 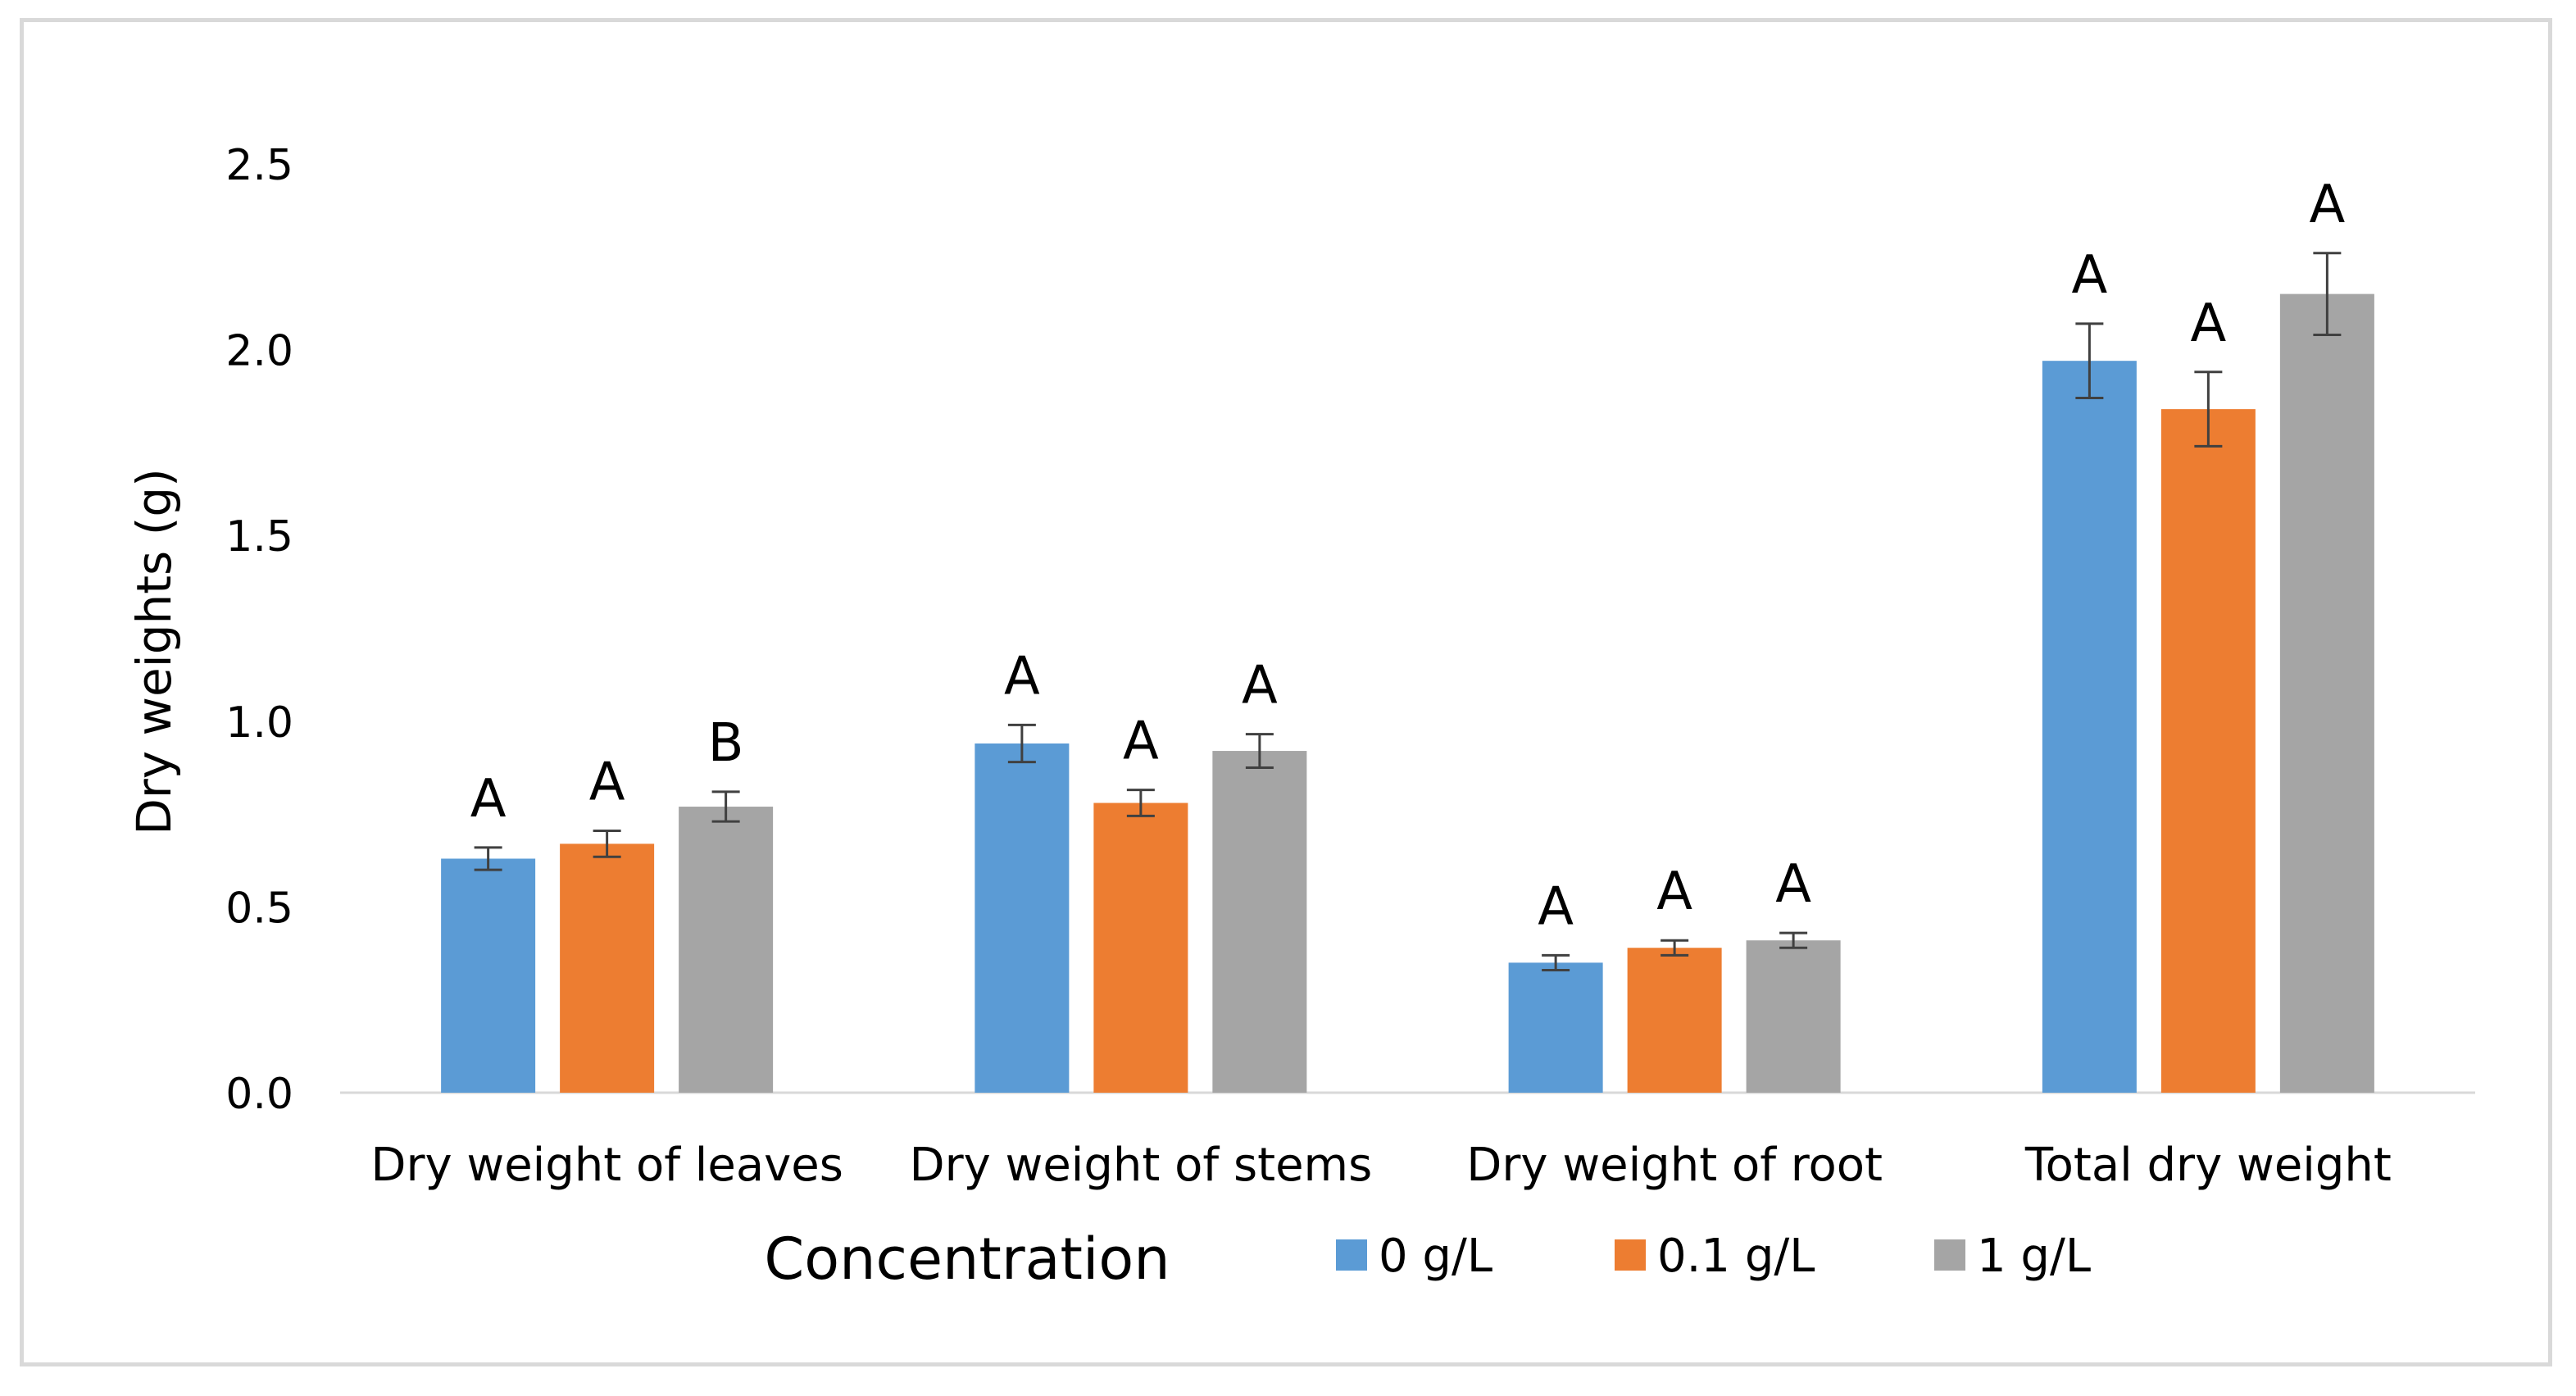 I want to click on legend-item: 1 g/L, so click(x=2012, y=1256).